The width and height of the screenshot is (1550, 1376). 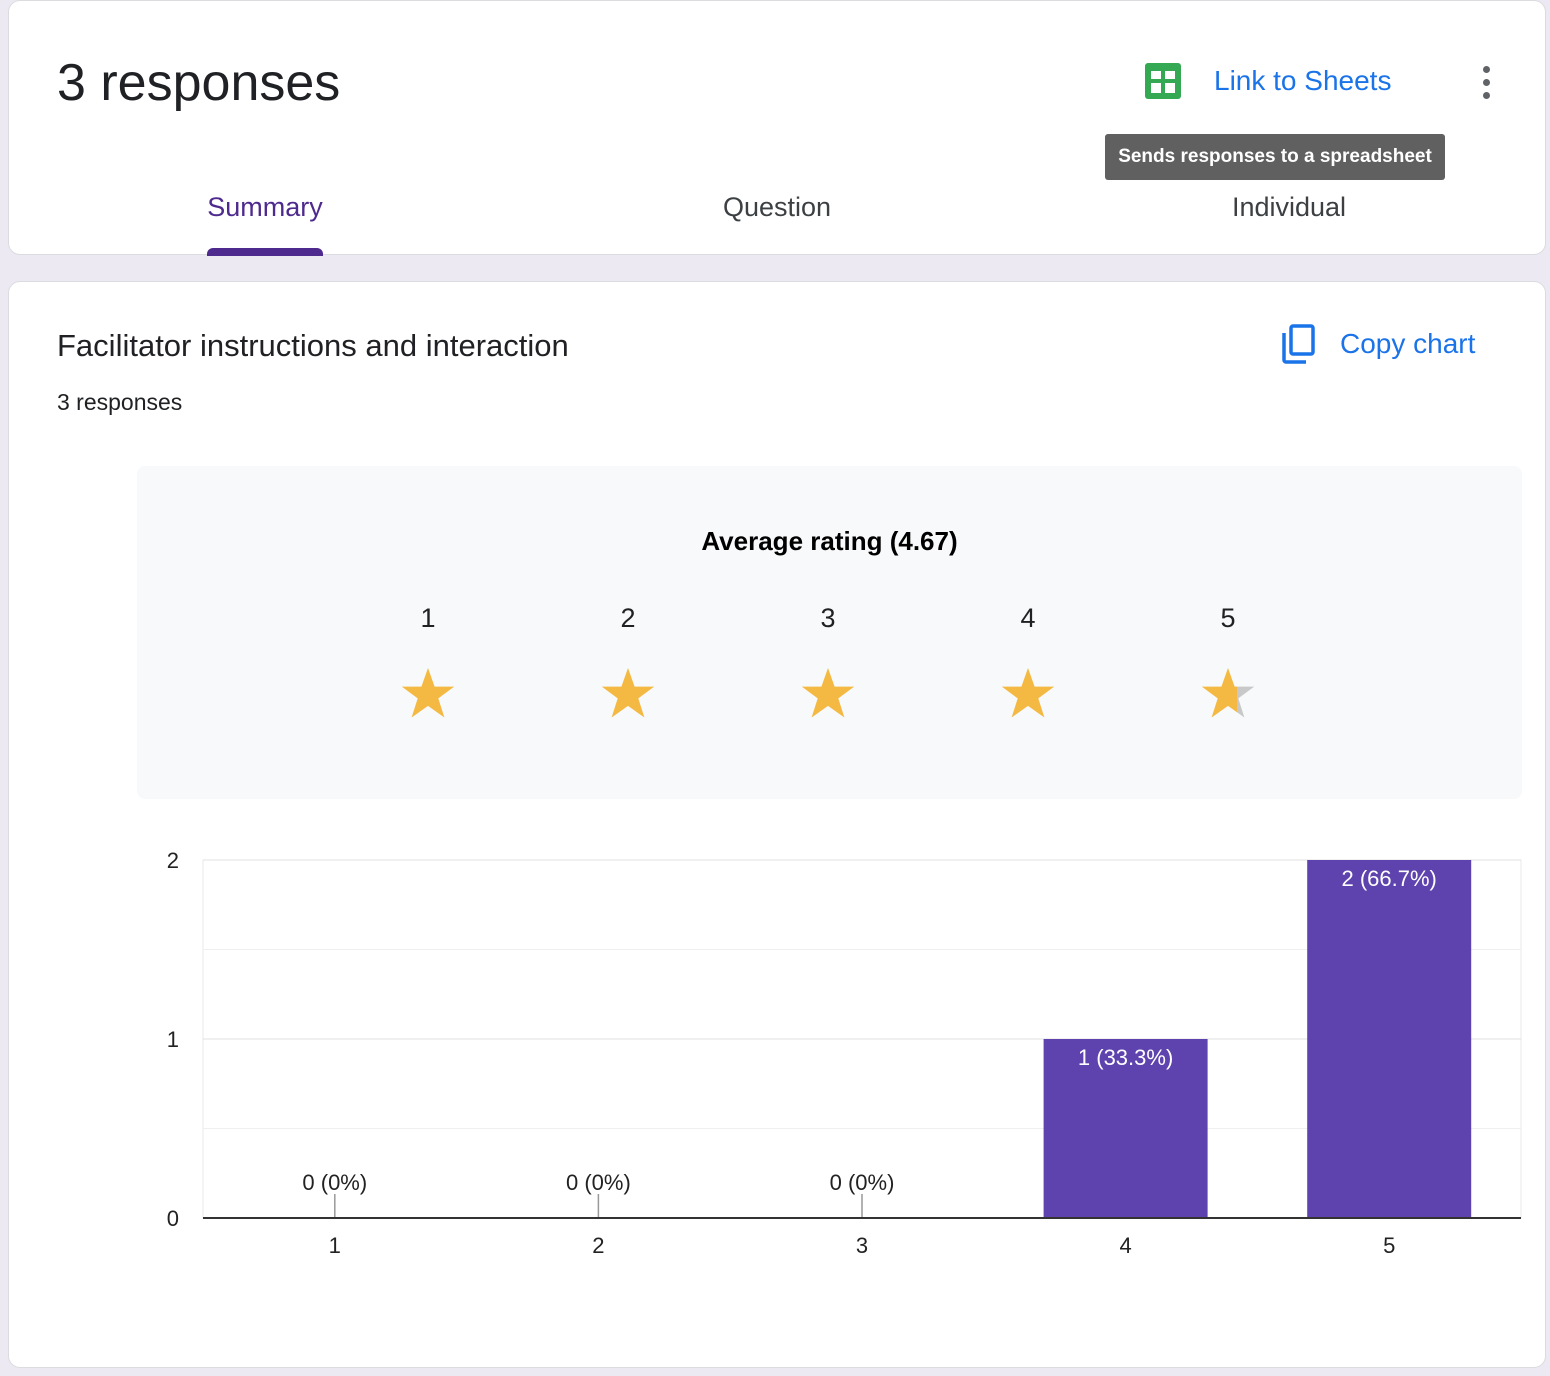 I want to click on copy-chart-button: Copy chart, so click(x=1377, y=344).